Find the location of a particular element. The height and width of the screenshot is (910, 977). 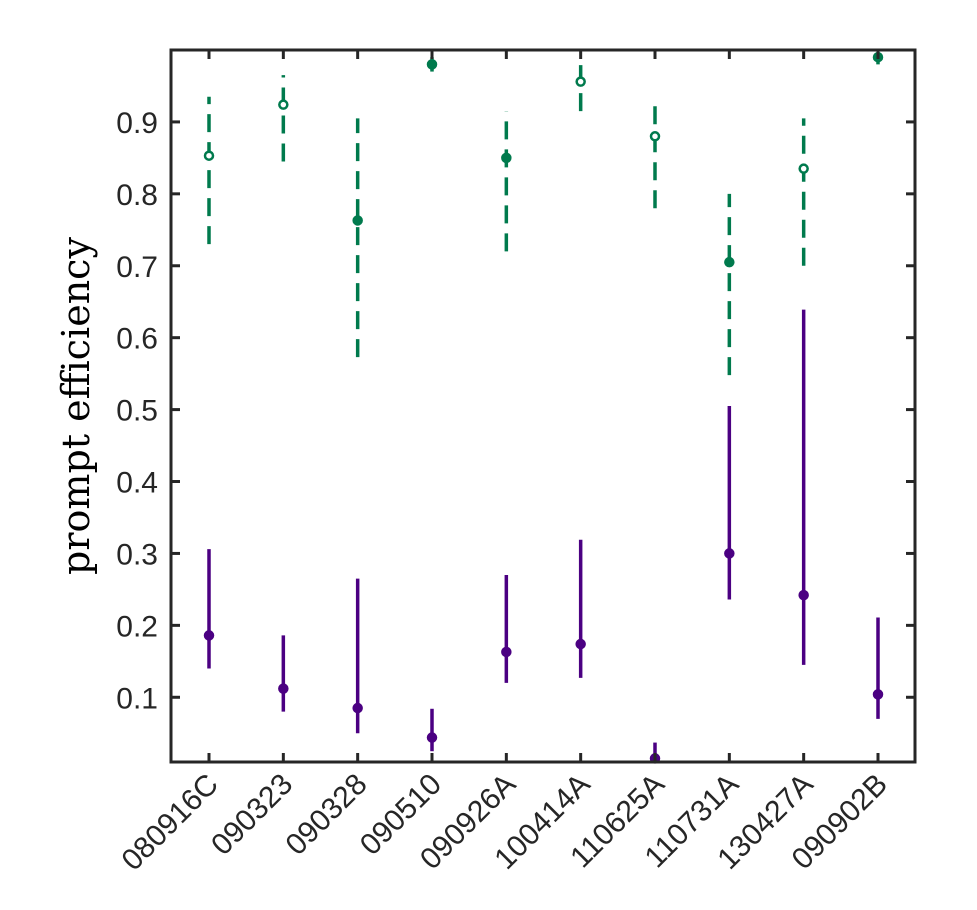

y-tick-label: 0.5 is located at coordinates (137, 411).